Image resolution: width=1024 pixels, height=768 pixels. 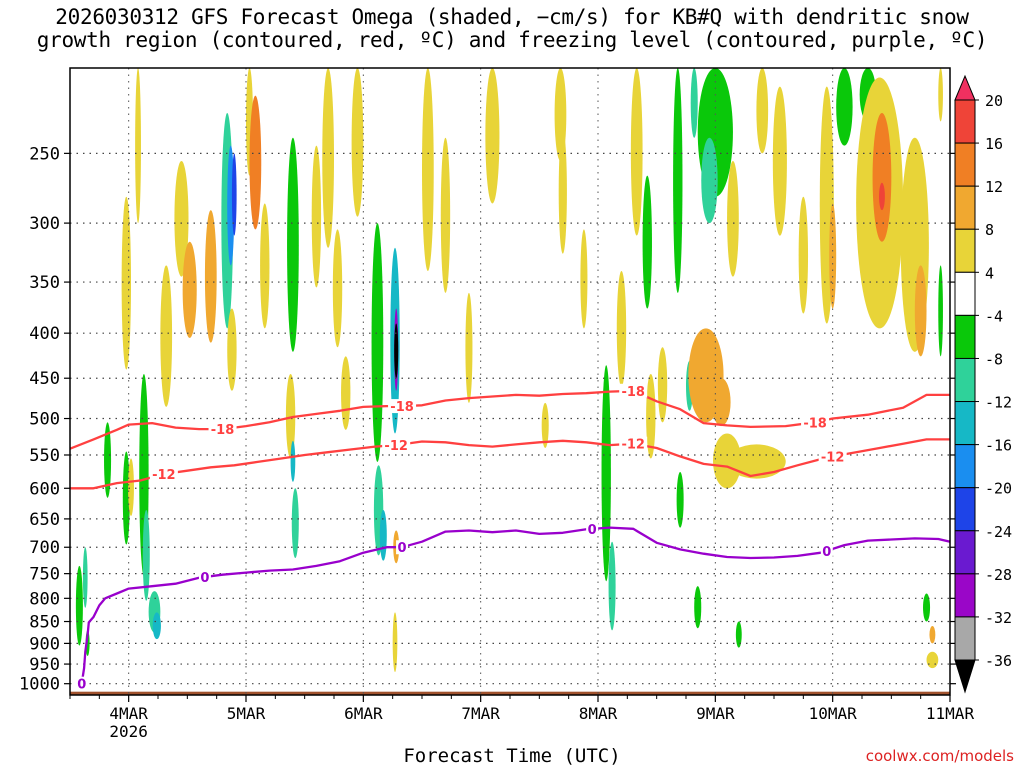 I want to click on x-tick-label: 7MAR, so click(x=480, y=713).